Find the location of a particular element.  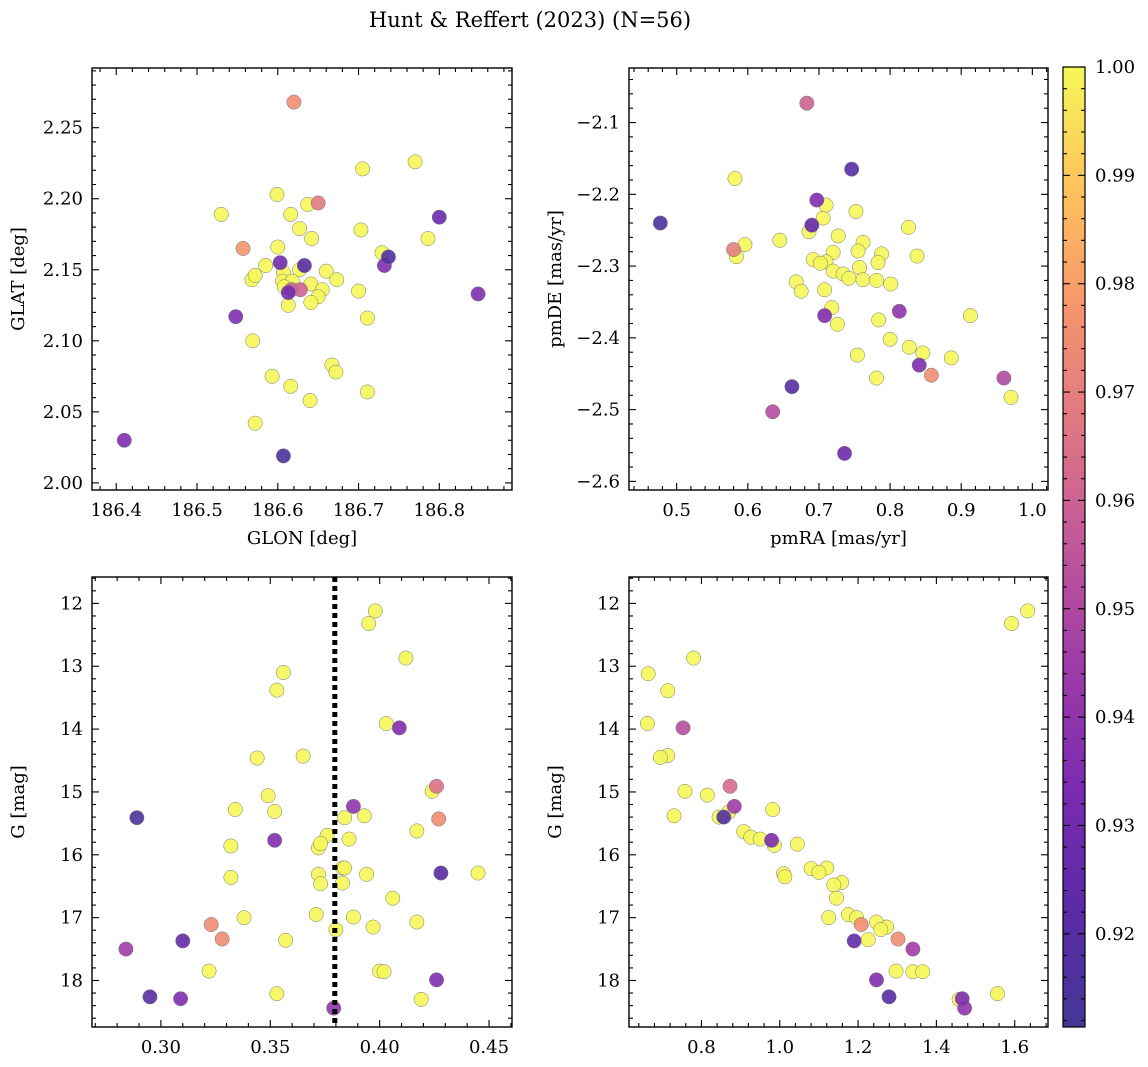

x-tick-label: 186.7 is located at coordinates (359, 510).